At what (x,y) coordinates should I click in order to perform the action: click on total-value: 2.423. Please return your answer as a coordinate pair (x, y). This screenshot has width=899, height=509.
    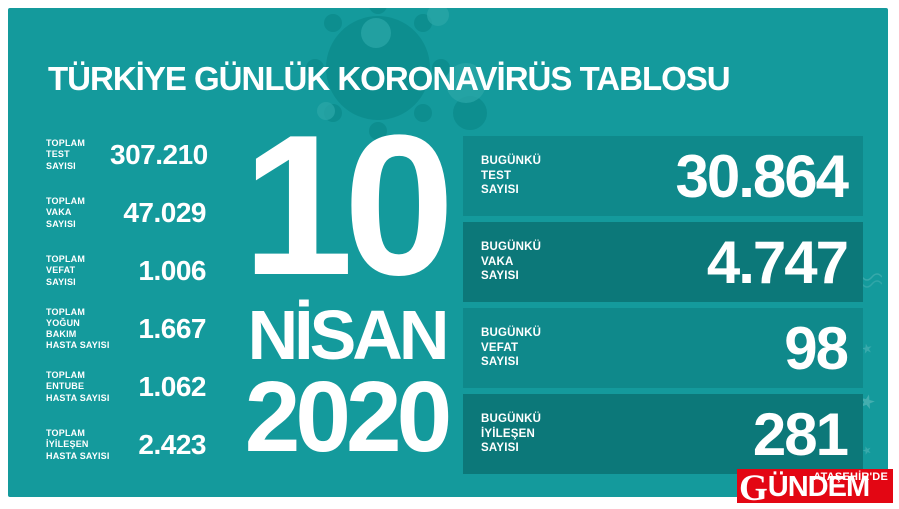
    Looking at the image, I should click on (172, 444).